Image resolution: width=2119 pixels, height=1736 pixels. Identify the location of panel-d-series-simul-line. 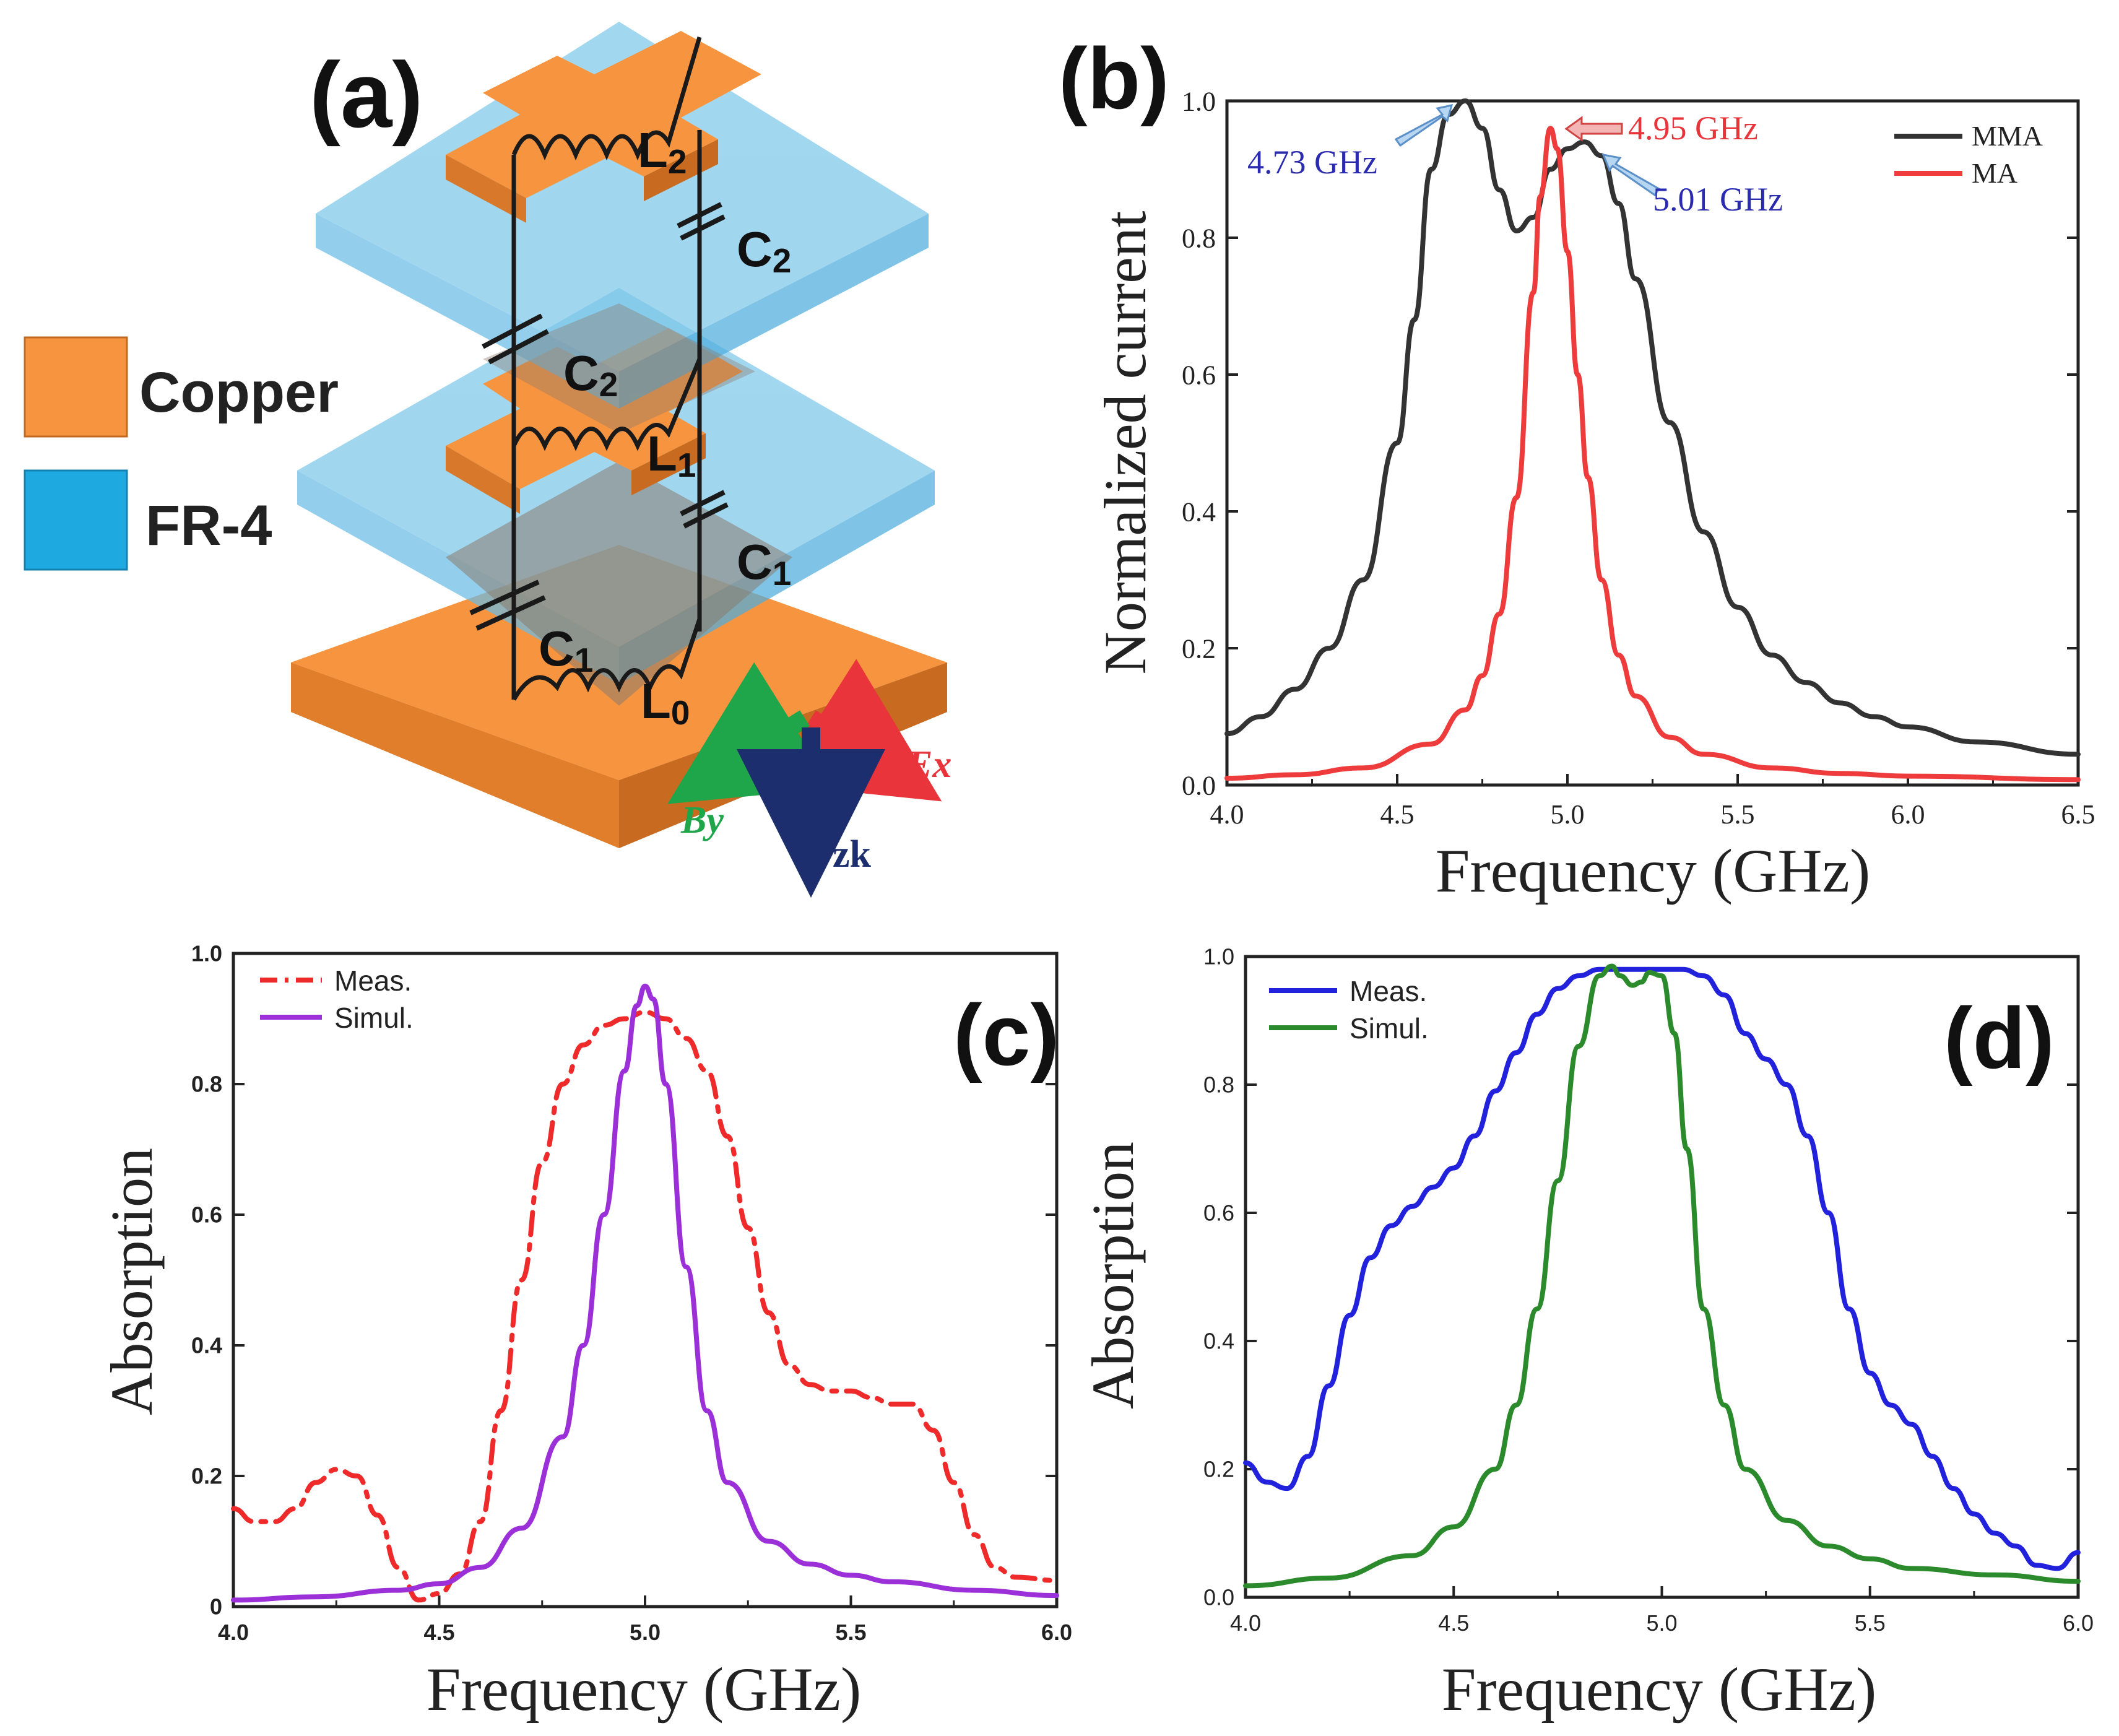
(1662, 1276).